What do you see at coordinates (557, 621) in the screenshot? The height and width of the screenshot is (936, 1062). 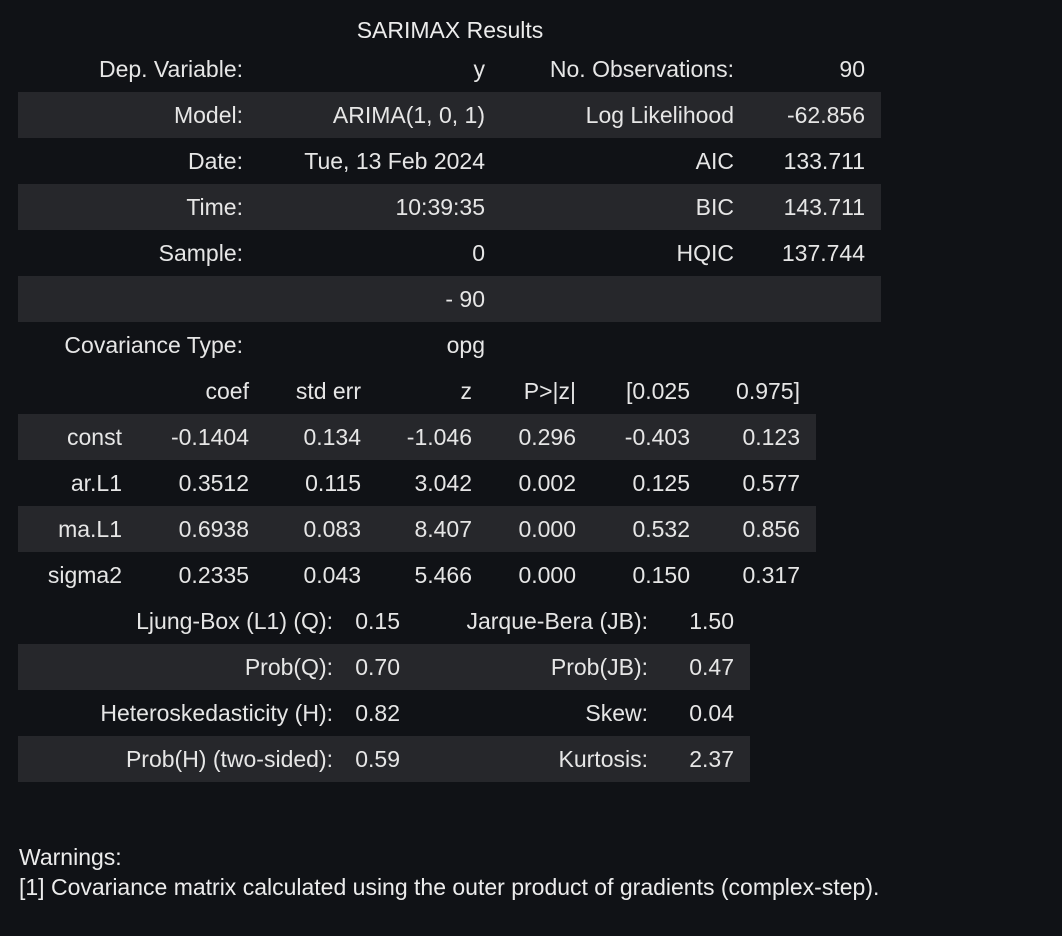 I see `diagnostic-label: Jarque-Bera (JB):` at bounding box center [557, 621].